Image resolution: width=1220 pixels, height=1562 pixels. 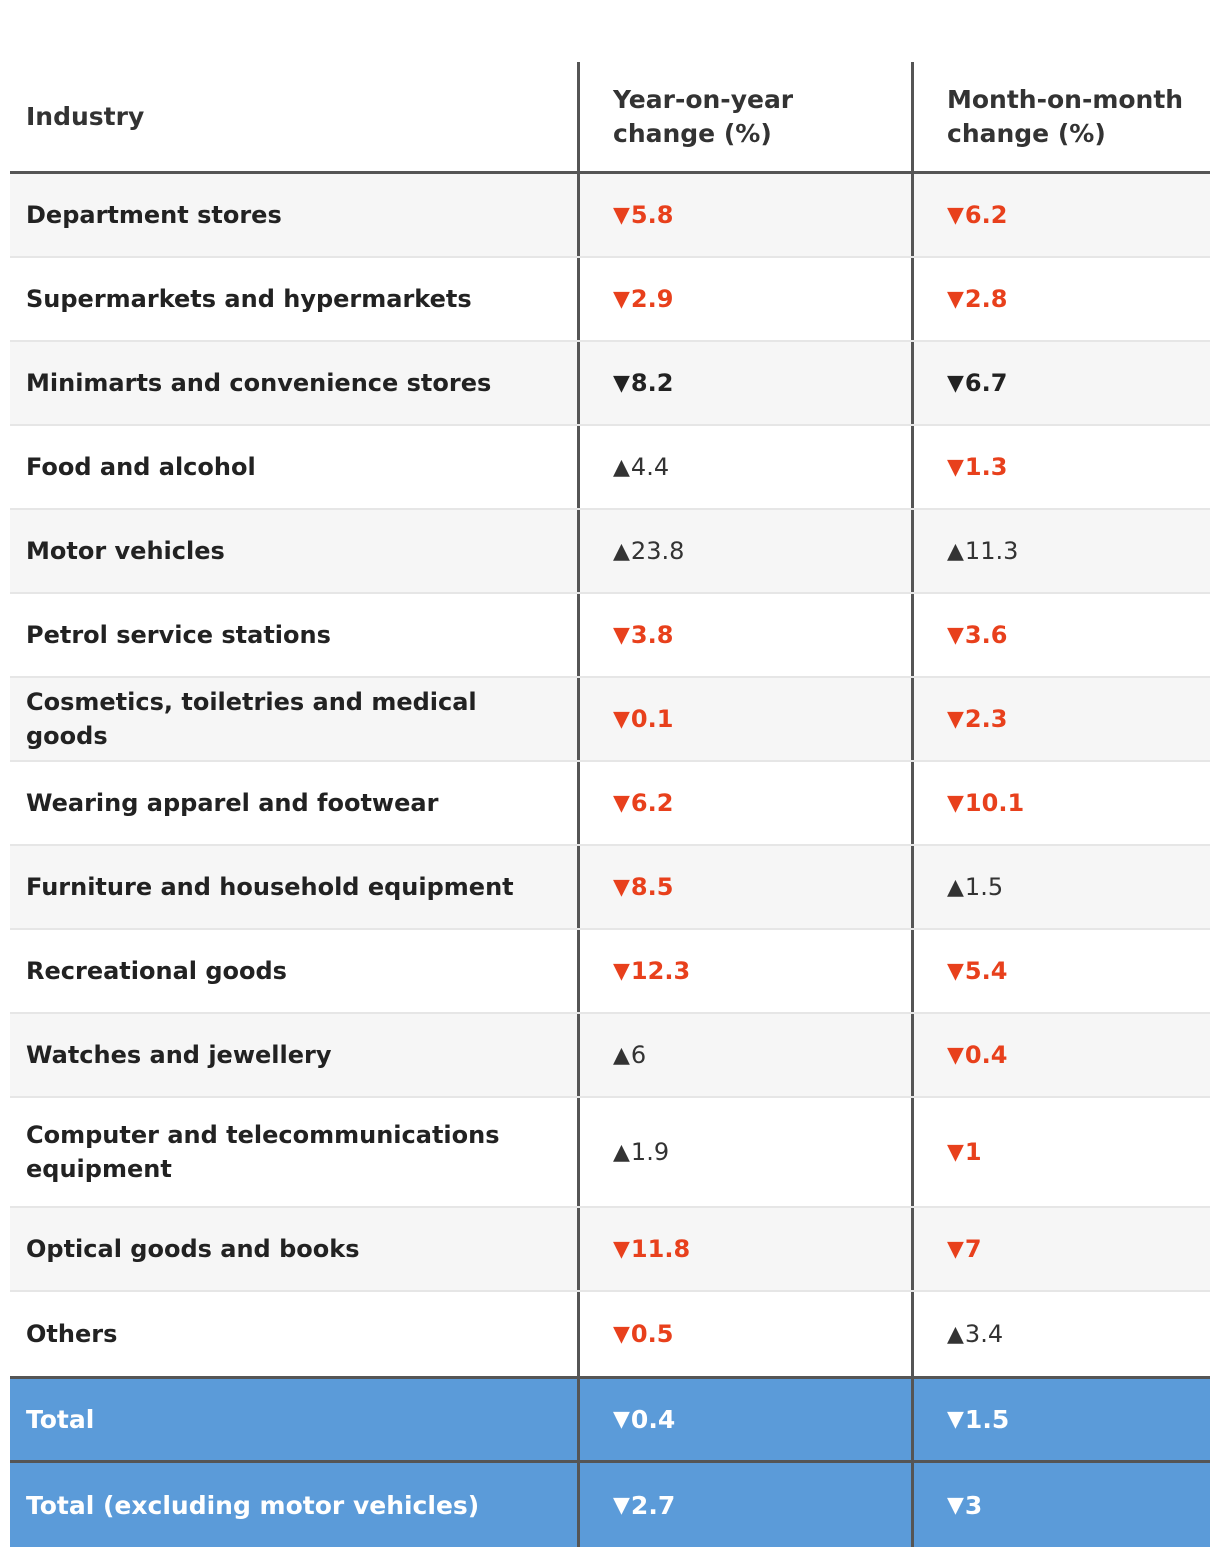 What do you see at coordinates (652, 299) in the screenshot?
I see `yoy-number: 2.9` at bounding box center [652, 299].